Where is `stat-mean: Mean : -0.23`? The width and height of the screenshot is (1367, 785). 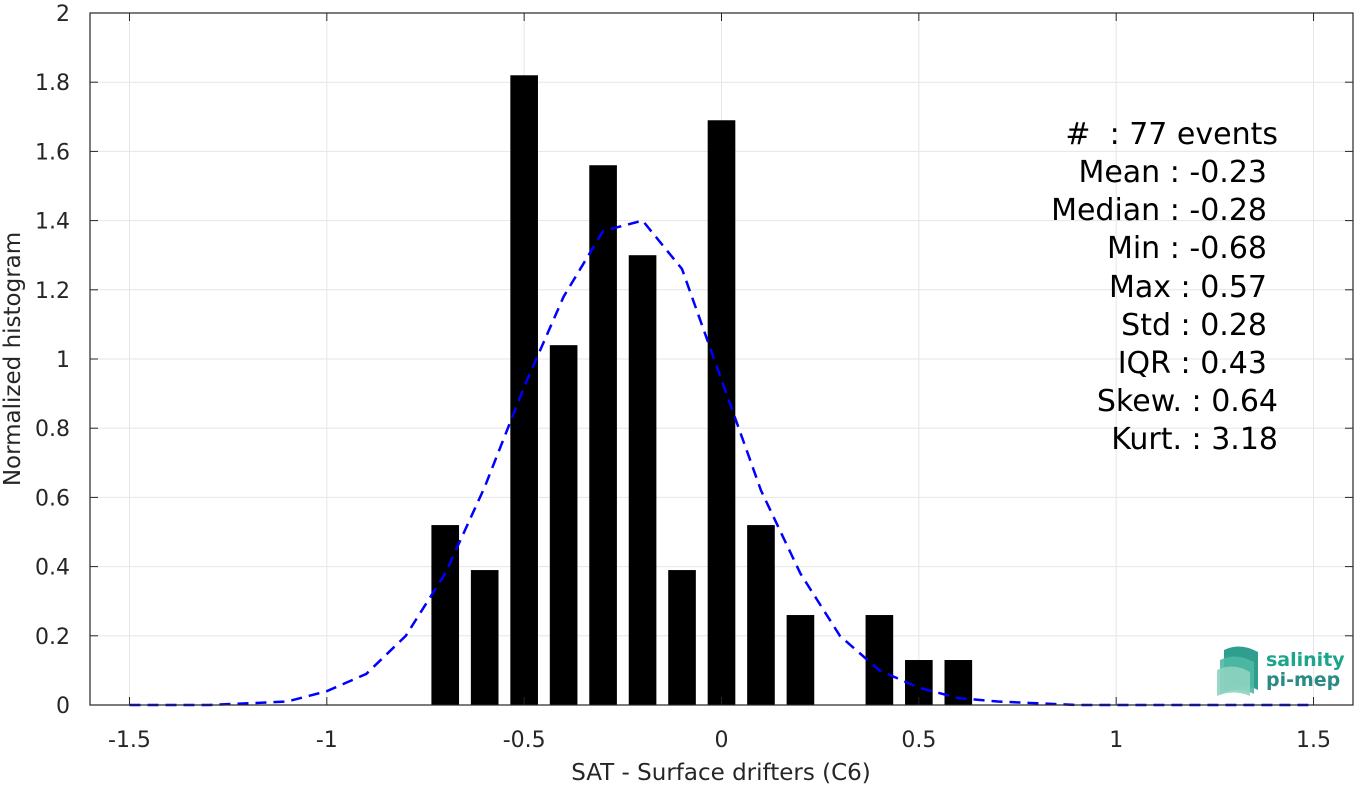 stat-mean: Mean : -0.23 is located at coordinates (1172, 172).